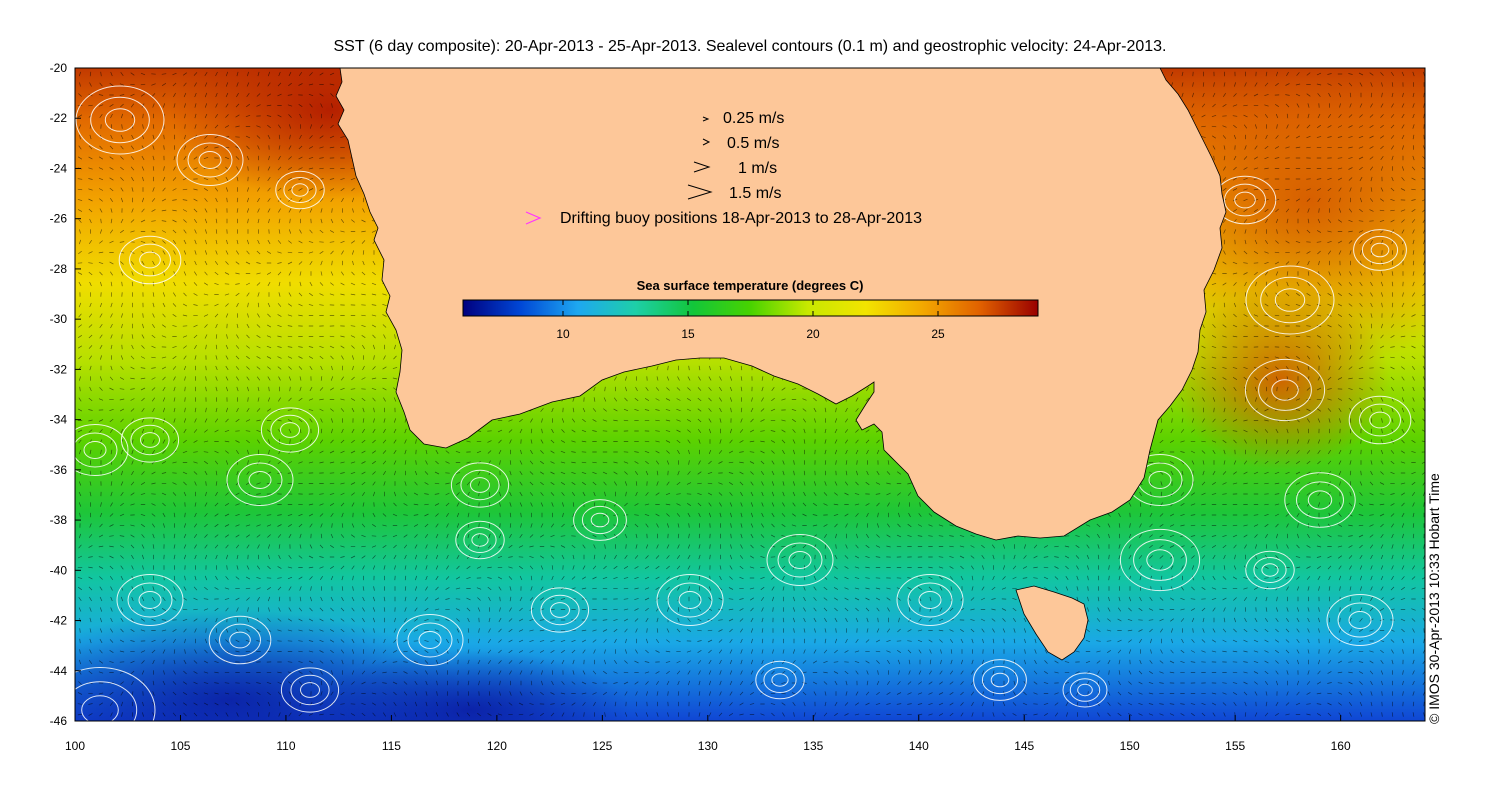 The width and height of the screenshot is (1500, 790). I want to click on x-axis: 100 105 110 115 120 125 130 135 140 145 150 155 160, so click(708, 734).